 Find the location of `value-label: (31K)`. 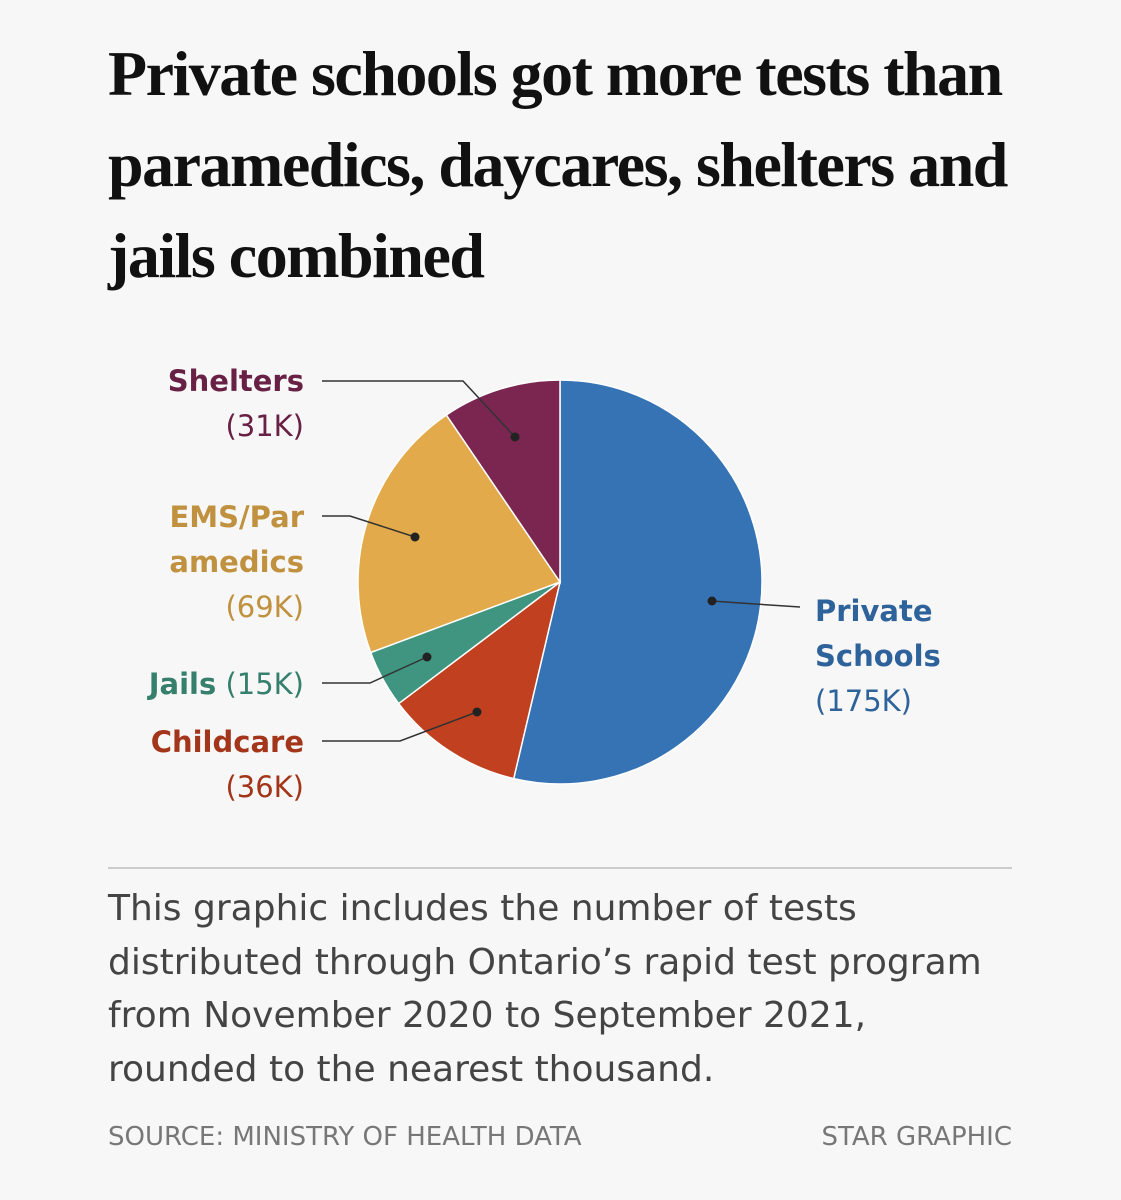

value-label: (31K) is located at coordinates (264, 426).